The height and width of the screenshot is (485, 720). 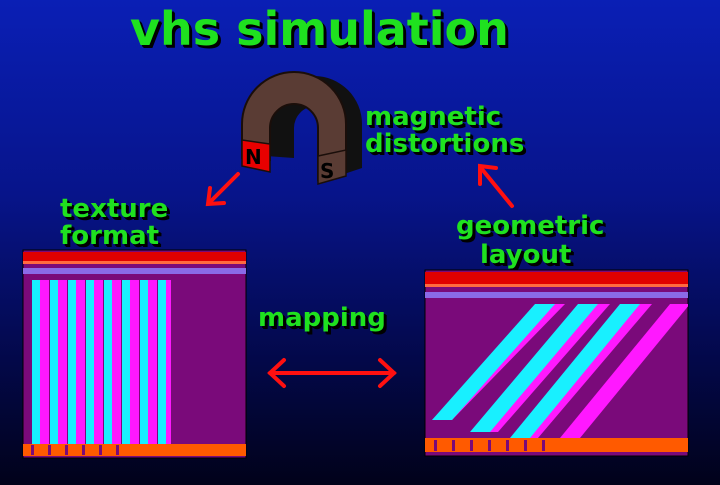 What do you see at coordinates (489, 445) in the screenshot?
I see `geometric-control-track` at bounding box center [489, 445].